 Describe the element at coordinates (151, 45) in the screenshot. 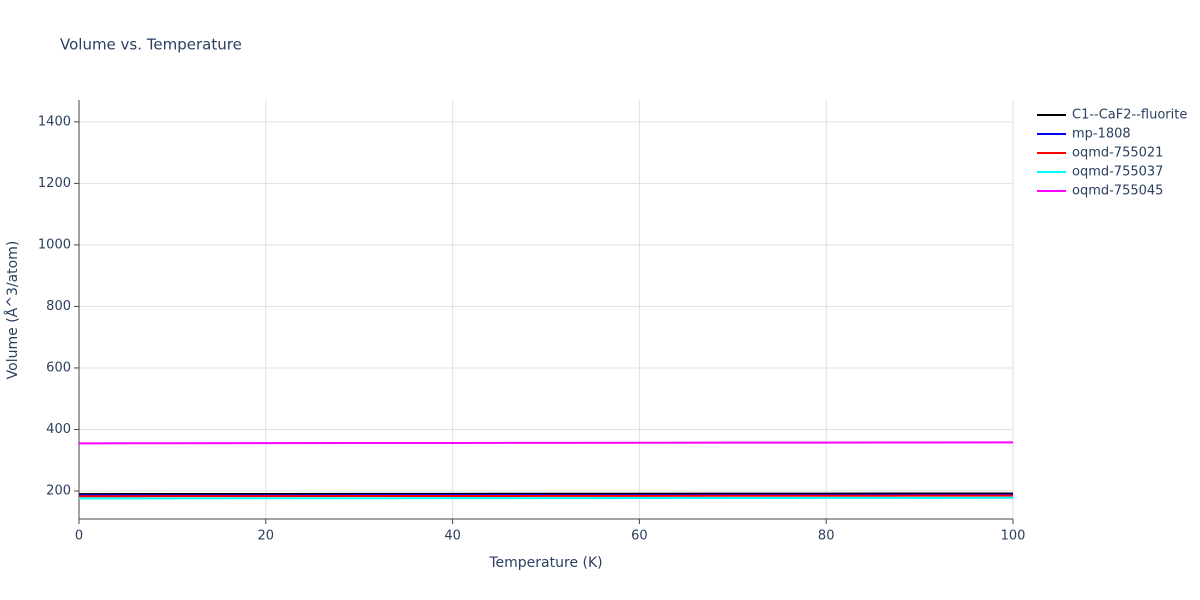

I see `chart-title: Volume vs. Temperature` at that location.